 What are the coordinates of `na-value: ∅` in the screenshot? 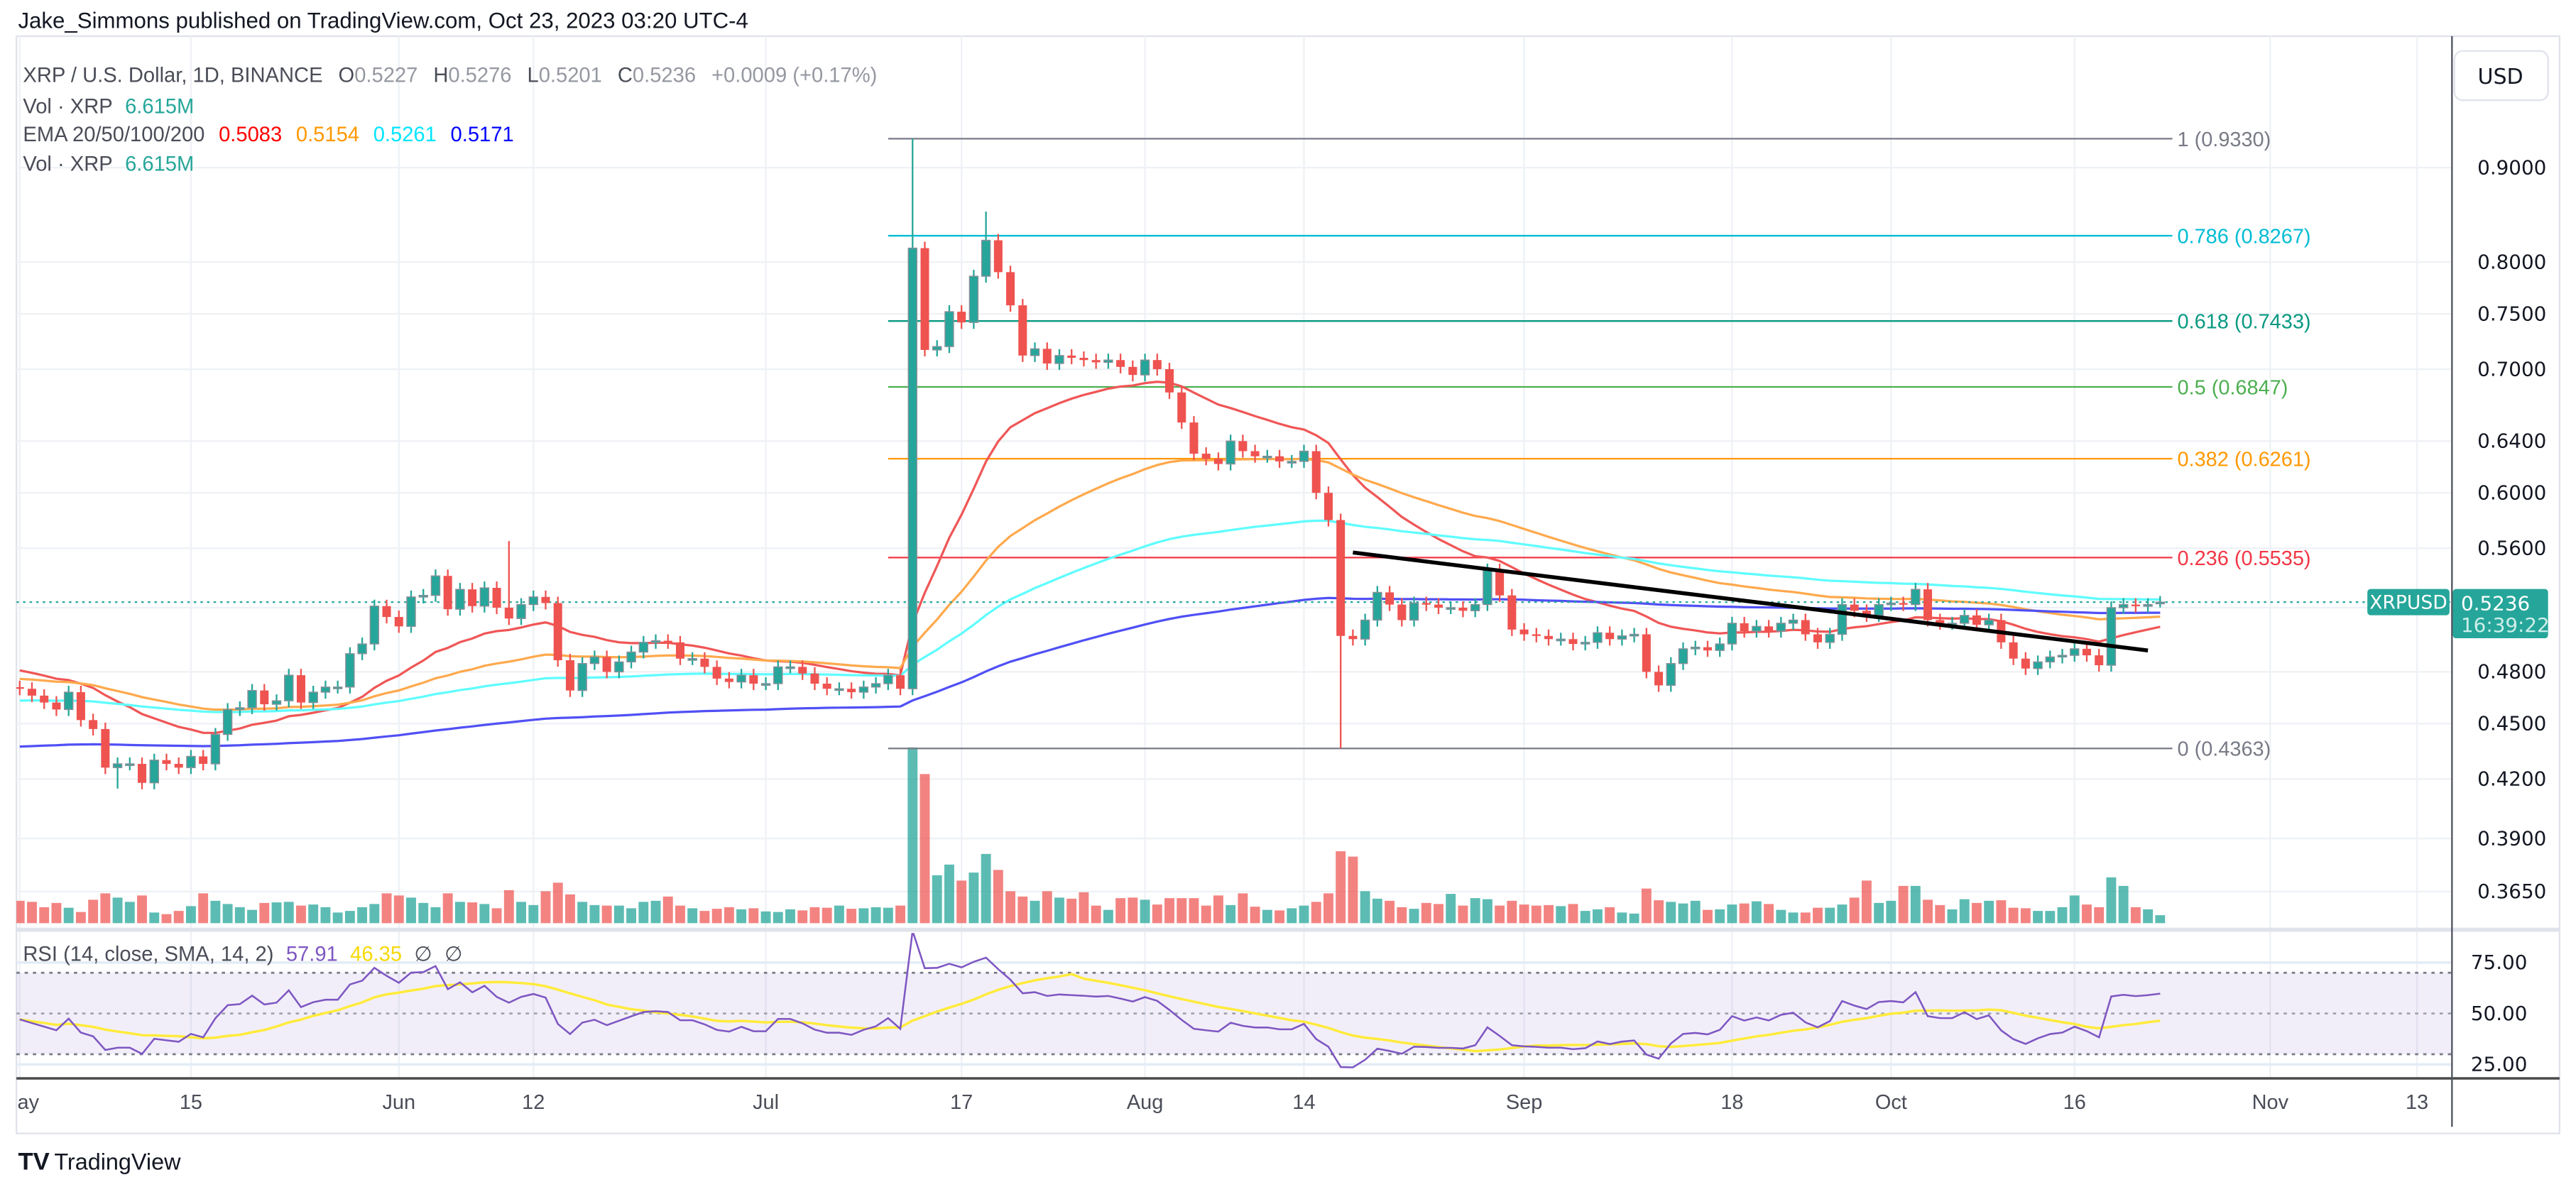 It's located at (423, 954).